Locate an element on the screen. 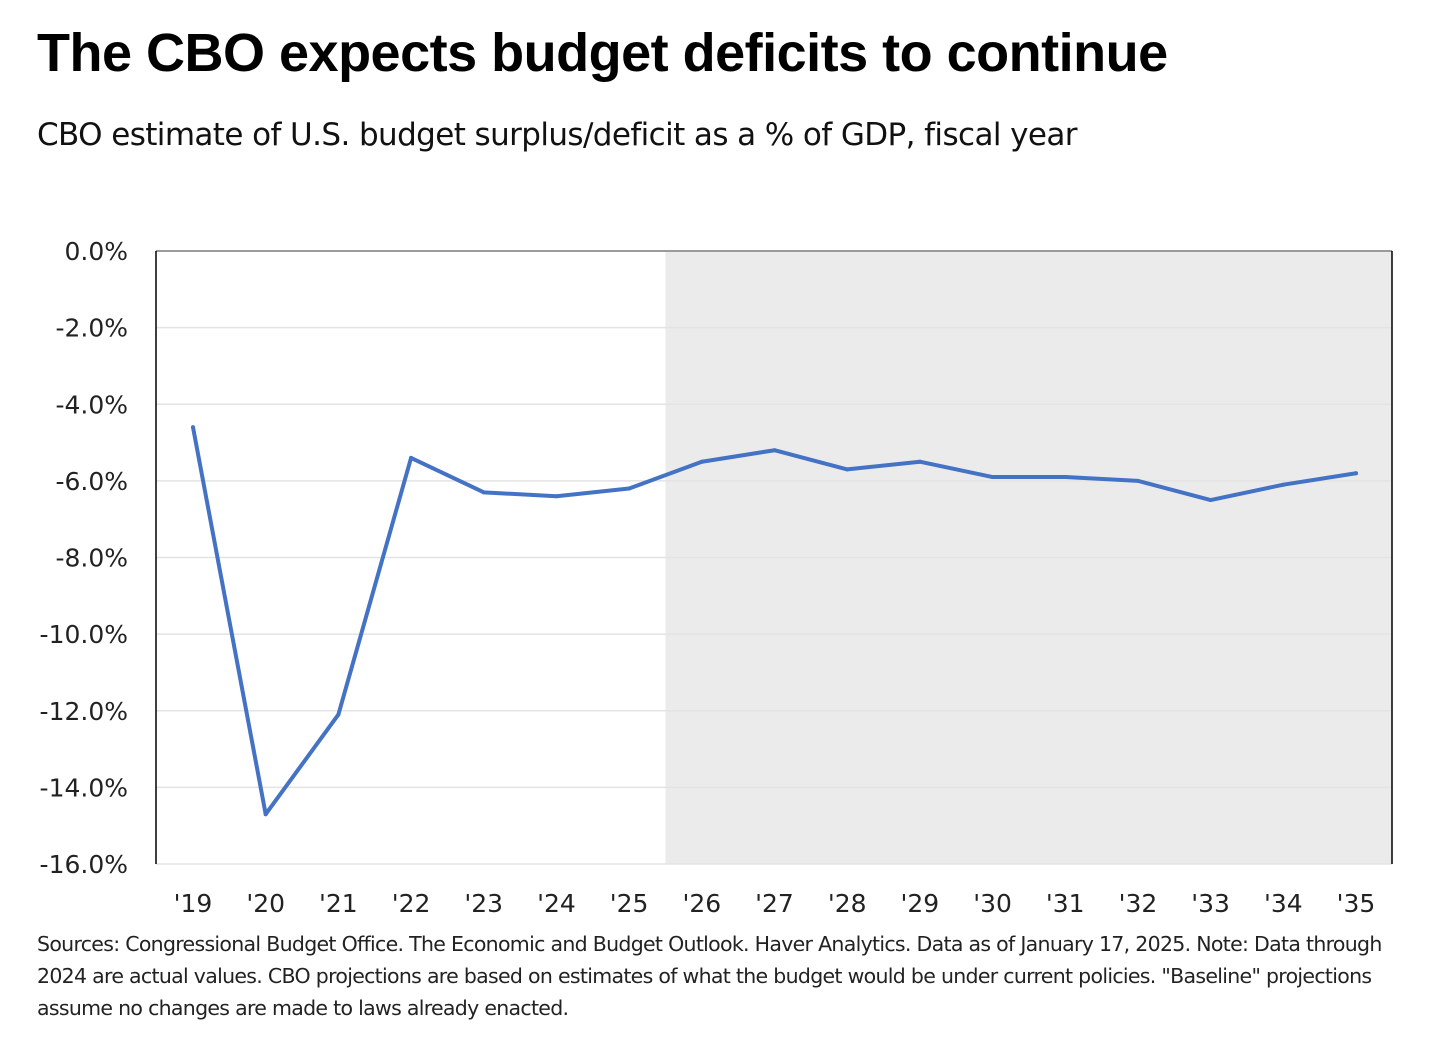 The image size is (1440, 1038). y-tick-label: -16.0% is located at coordinates (84, 864).